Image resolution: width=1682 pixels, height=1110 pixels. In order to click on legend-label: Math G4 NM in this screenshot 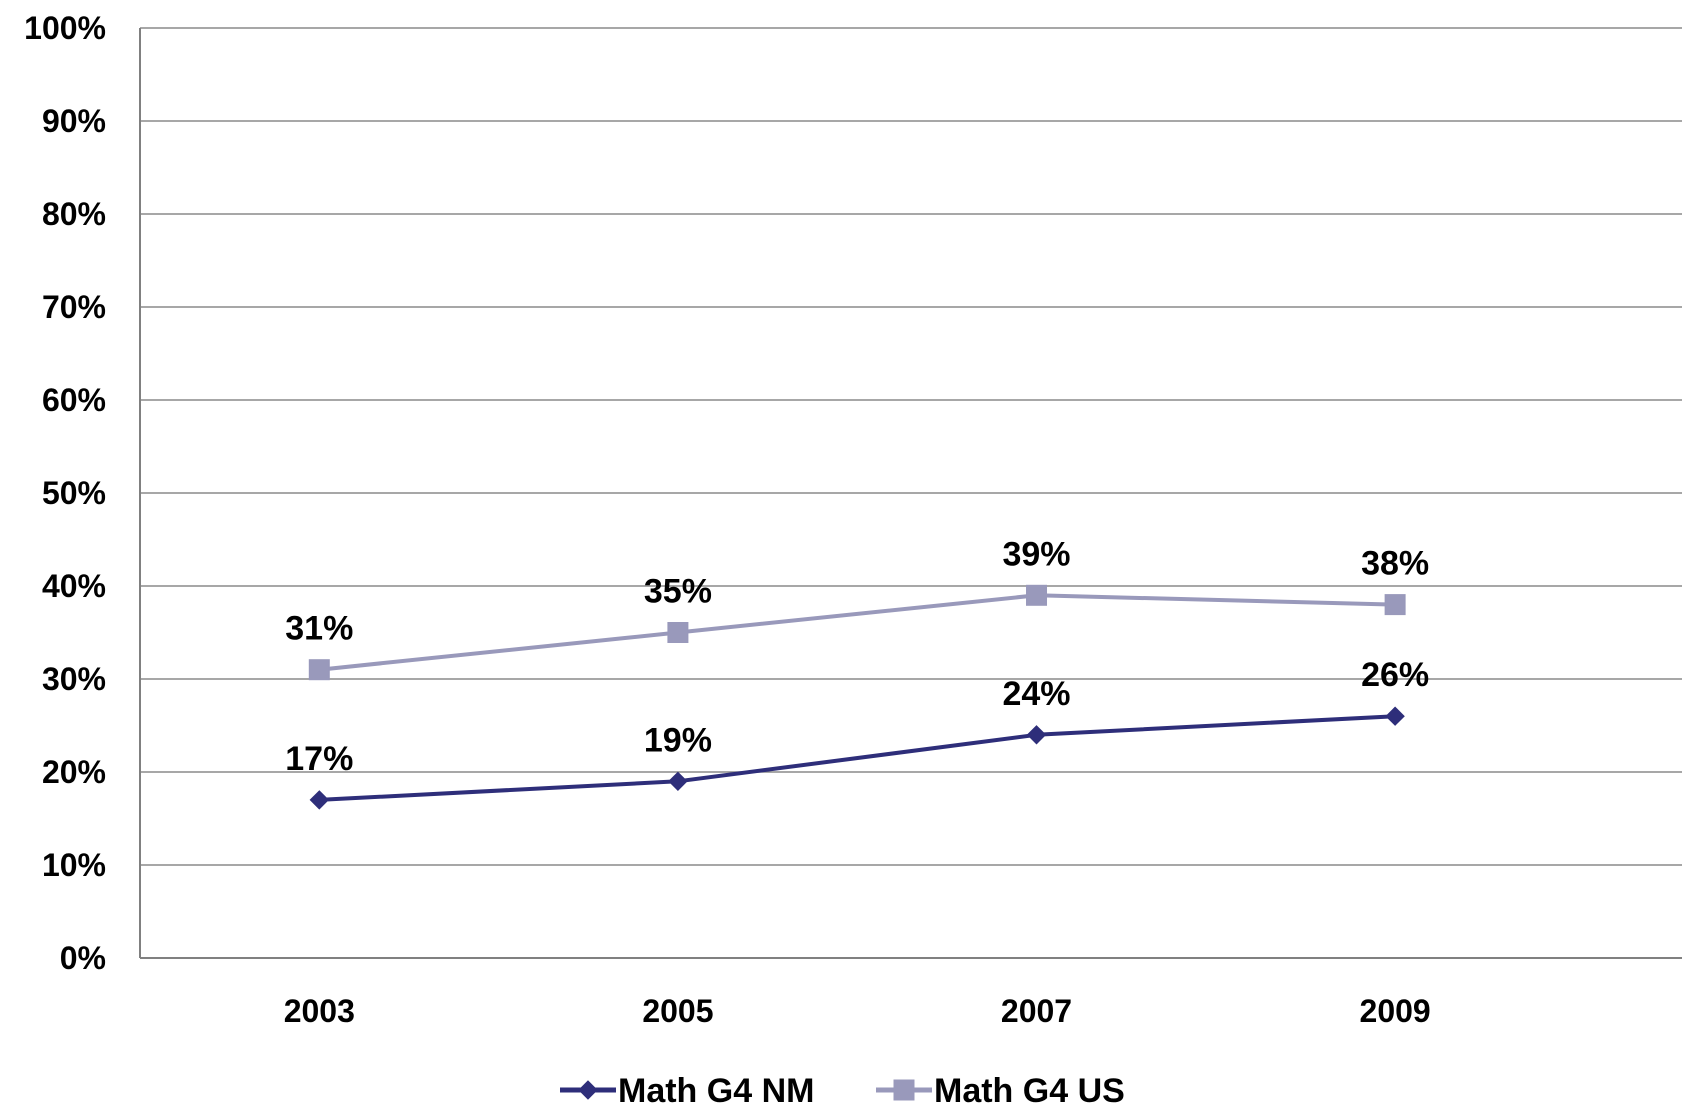, I will do `click(716, 1091)`.